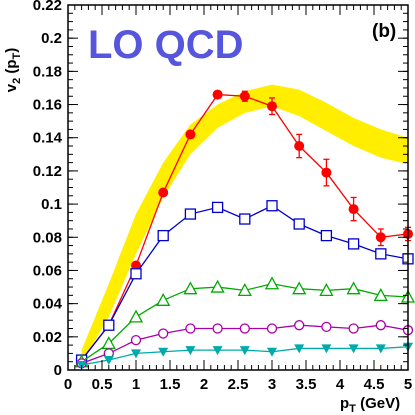 The image size is (415, 415). What do you see at coordinates (344, 403) in the screenshot?
I see `x-axis-label-main: p` at bounding box center [344, 403].